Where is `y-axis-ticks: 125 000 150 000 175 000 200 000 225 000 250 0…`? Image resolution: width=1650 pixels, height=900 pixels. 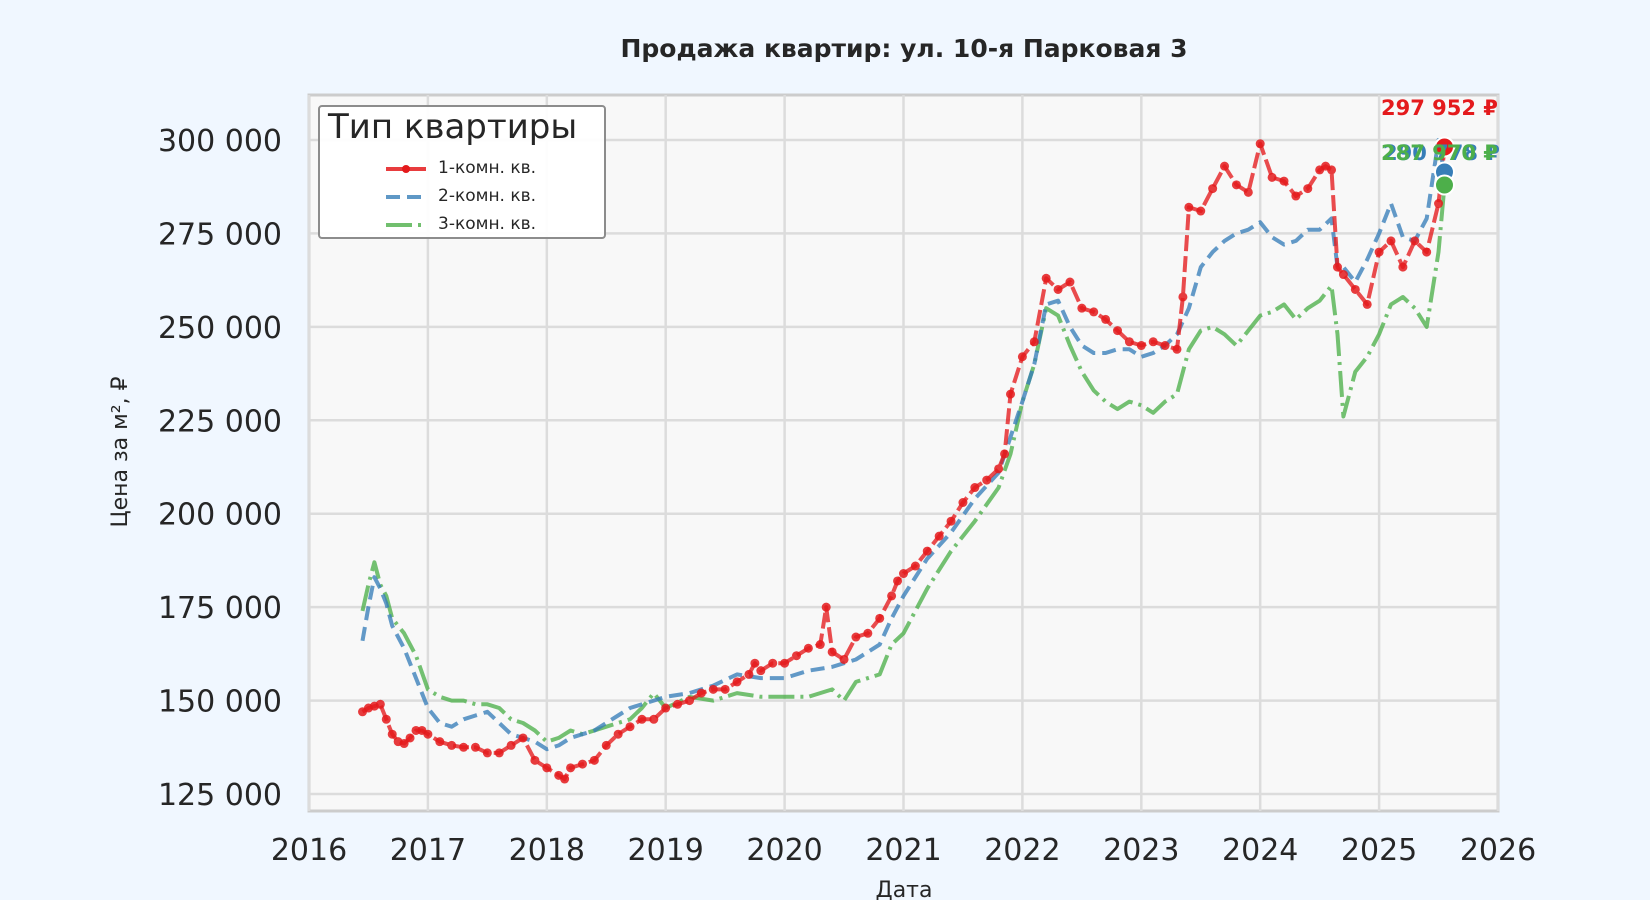 y-axis-ticks: 125 000 150 000 175 000 200 000 225 000 250 0… is located at coordinates (220, 468).